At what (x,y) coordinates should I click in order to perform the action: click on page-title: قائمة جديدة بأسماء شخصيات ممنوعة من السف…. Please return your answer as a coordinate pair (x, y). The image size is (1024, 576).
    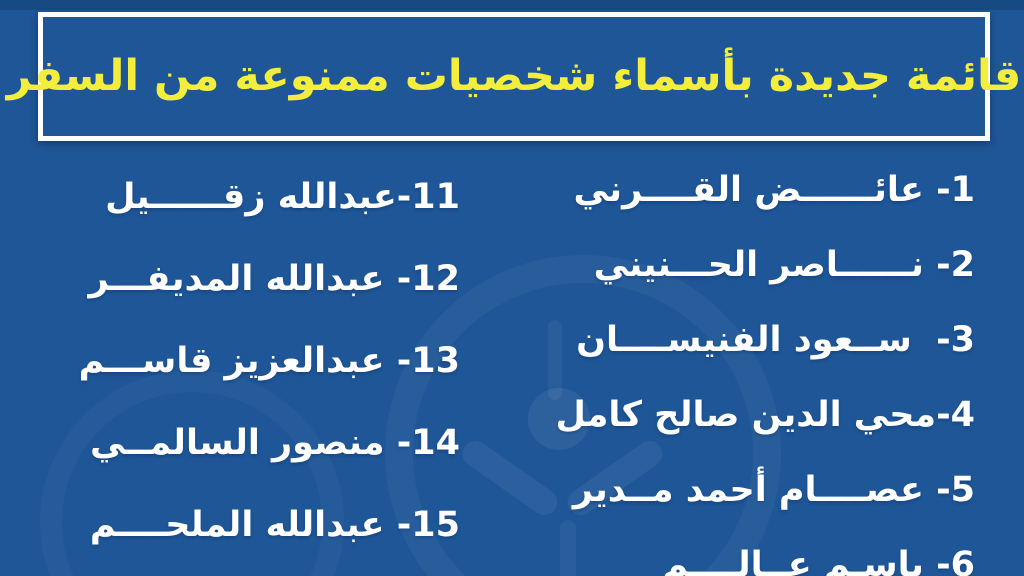
    Looking at the image, I should click on (514, 75).